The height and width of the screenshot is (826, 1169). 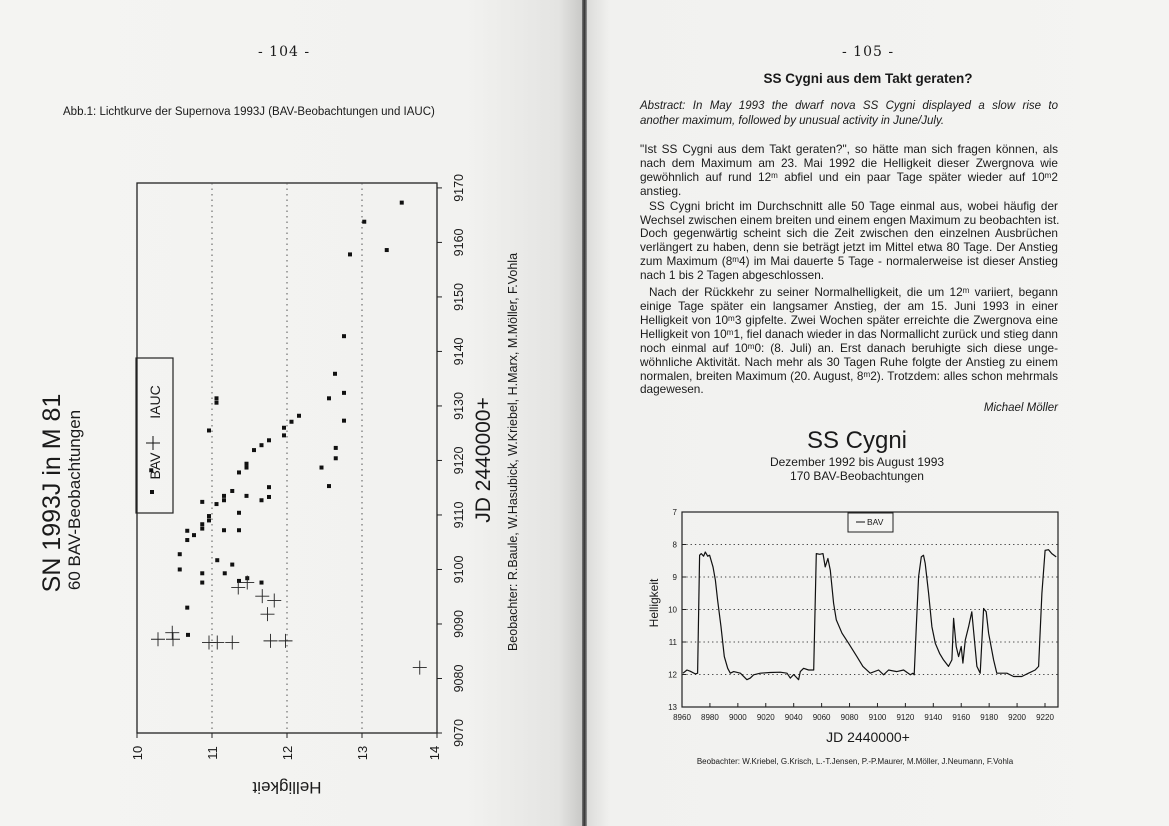 What do you see at coordinates (459, 624) in the screenshot?
I see `sn-jd-tick-label: 9090` at bounding box center [459, 624].